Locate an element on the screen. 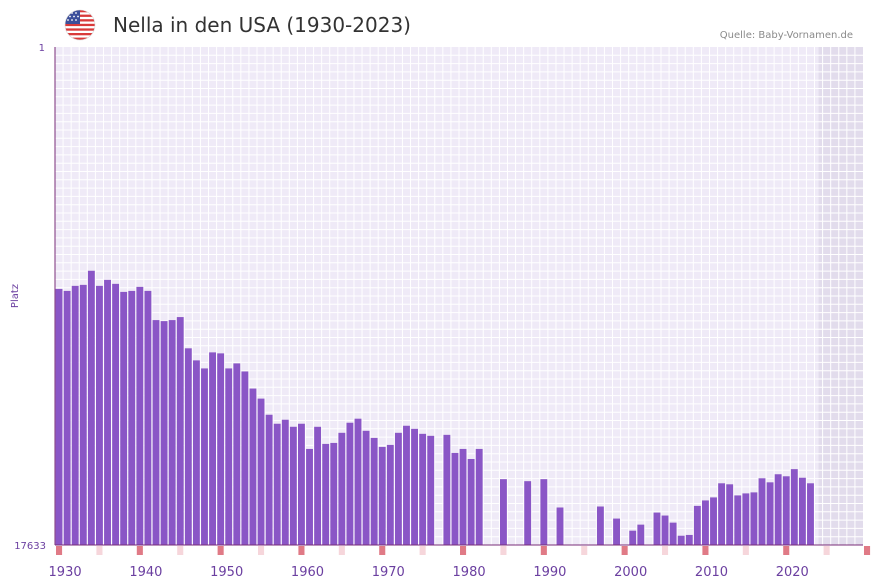  x-tick-label-1980: 1980 is located at coordinates (469, 572).